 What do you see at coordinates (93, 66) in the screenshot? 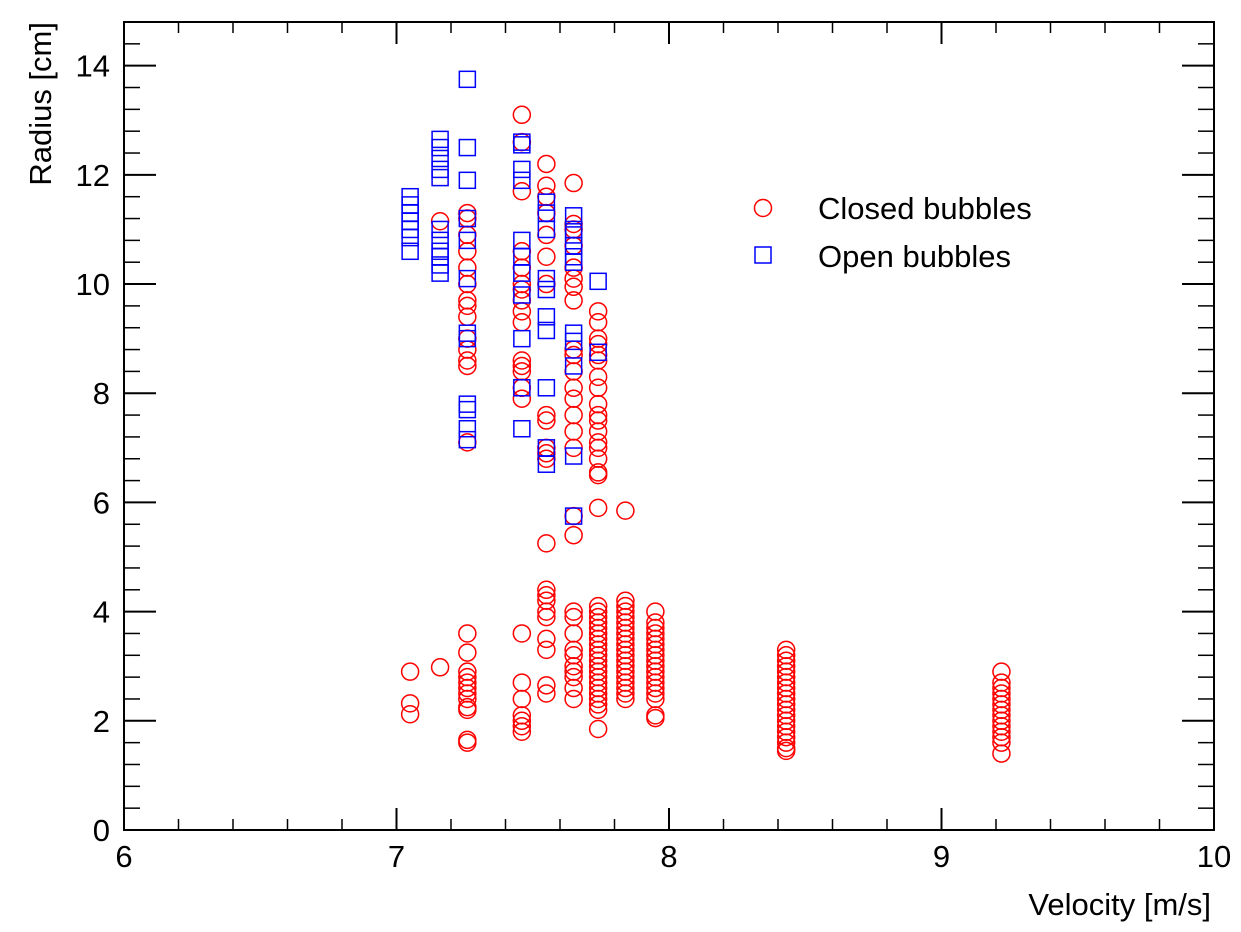
I see `y-tick-label: 14` at bounding box center [93, 66].